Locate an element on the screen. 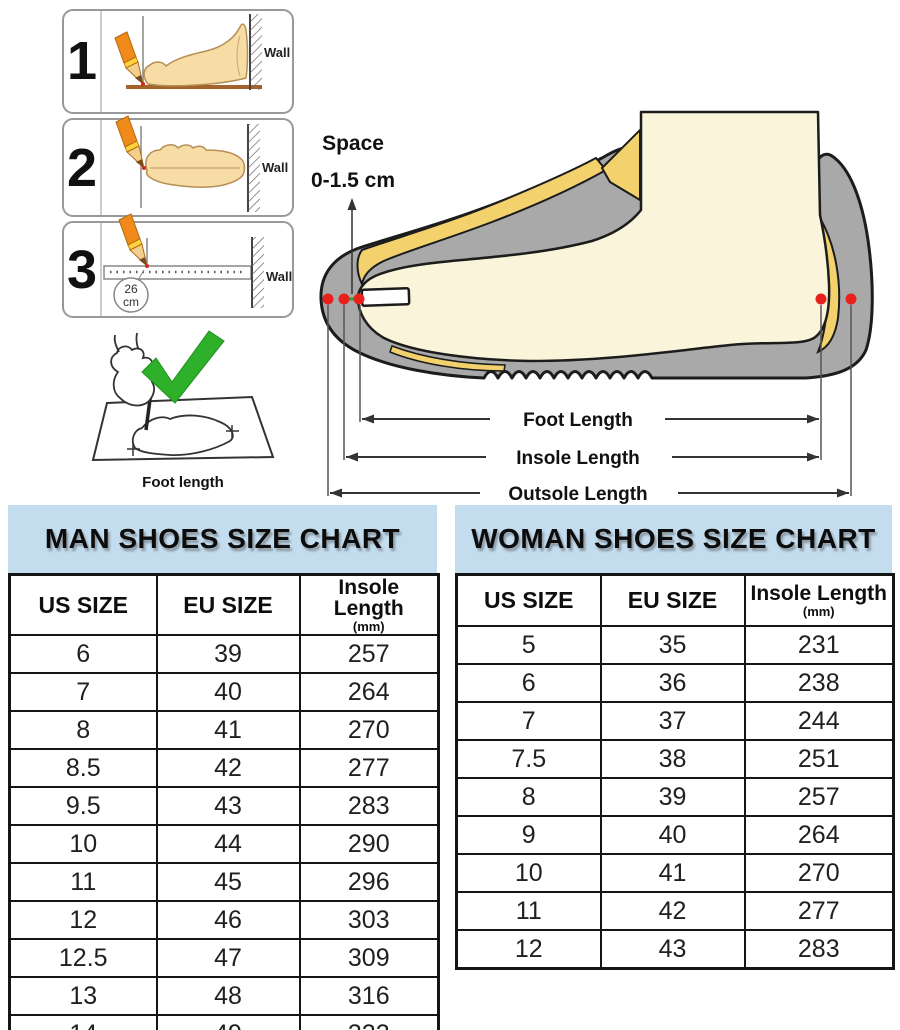 The image size is (900, 1030). table-row: 12 46 303 is located at coordinates (224, 920).